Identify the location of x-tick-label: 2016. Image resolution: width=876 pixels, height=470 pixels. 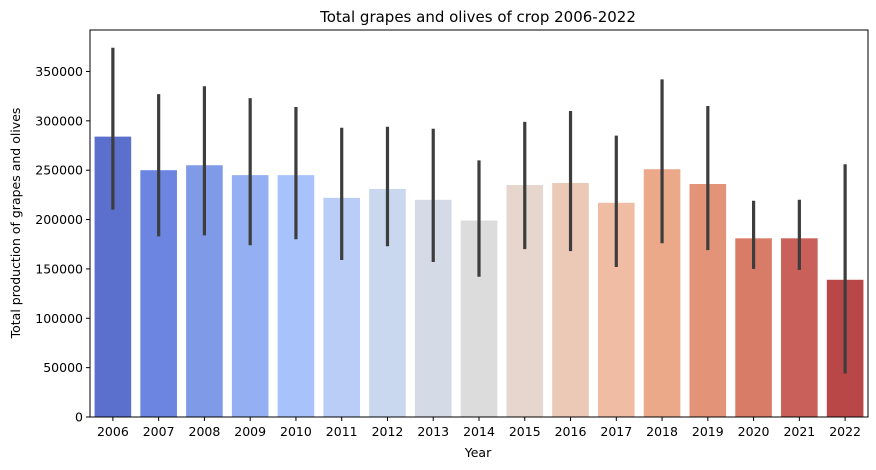
(571, 431).